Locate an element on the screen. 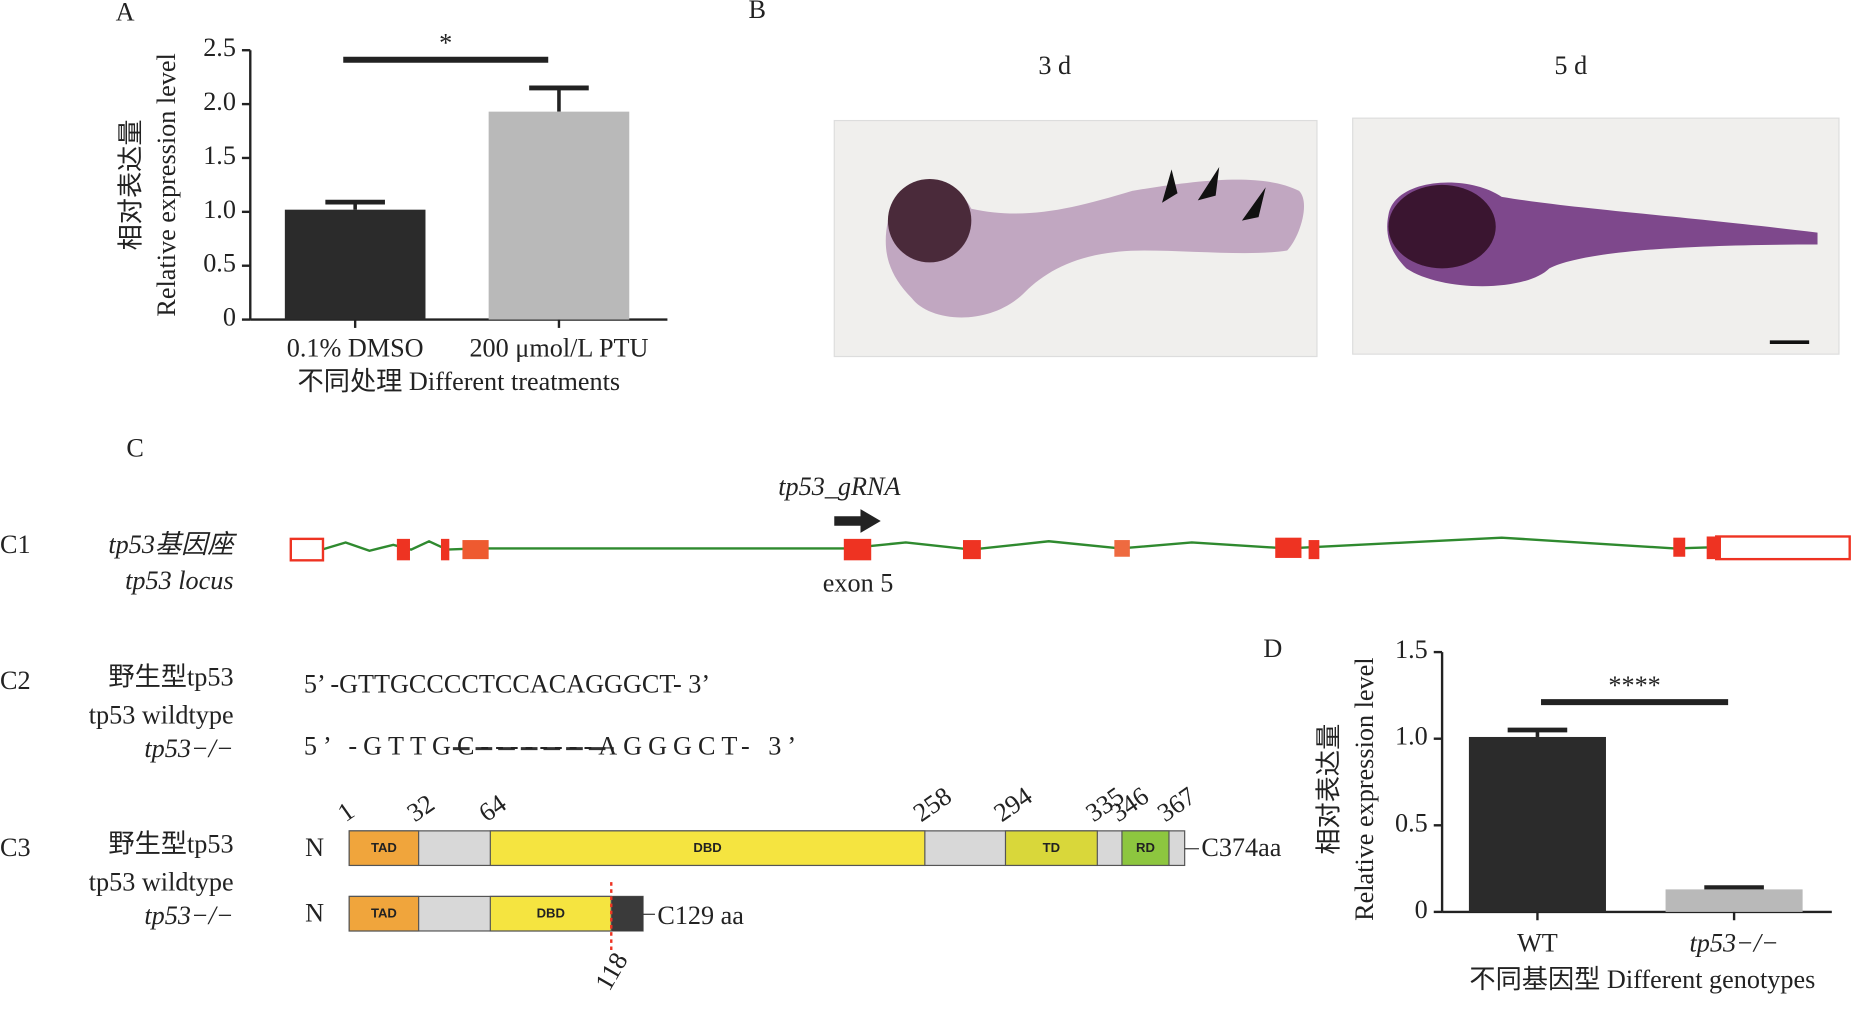 This screenshot has width=1864, height=1011. c-terminus: C129 aa is located at coordinates (700, 915).